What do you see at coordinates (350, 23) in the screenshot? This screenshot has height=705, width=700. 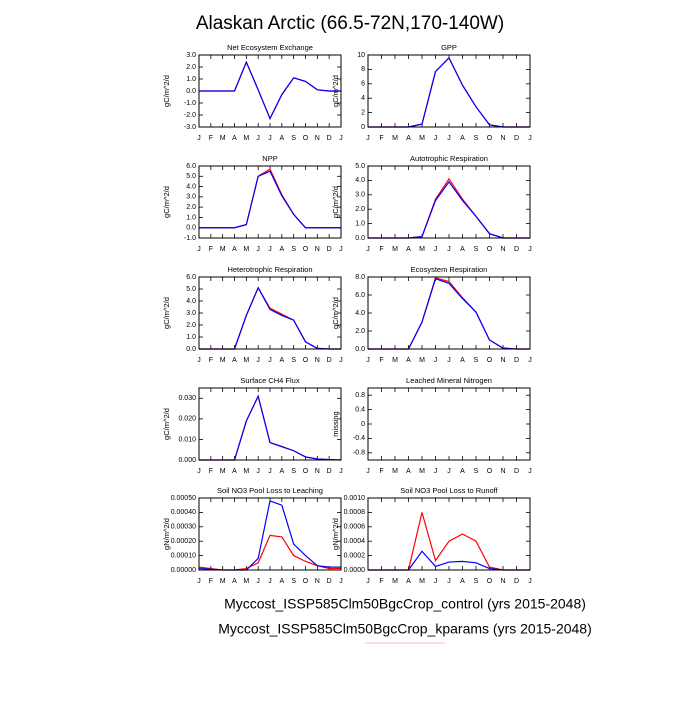 I see `page-title: Alaskan Arctic (66.5-72N,170-140W)` at bounding box center [350, 23].